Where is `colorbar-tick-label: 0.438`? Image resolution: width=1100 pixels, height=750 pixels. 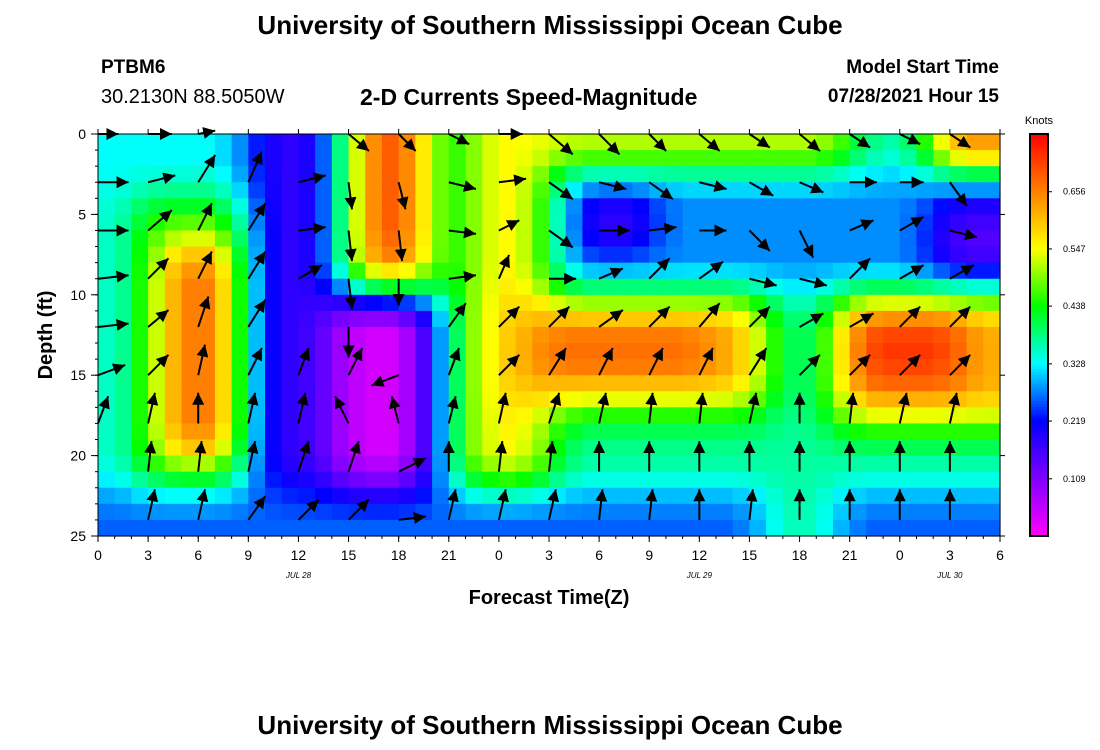 colorbar-tick-label: 0.438 is located at coordinates (1074, 306).